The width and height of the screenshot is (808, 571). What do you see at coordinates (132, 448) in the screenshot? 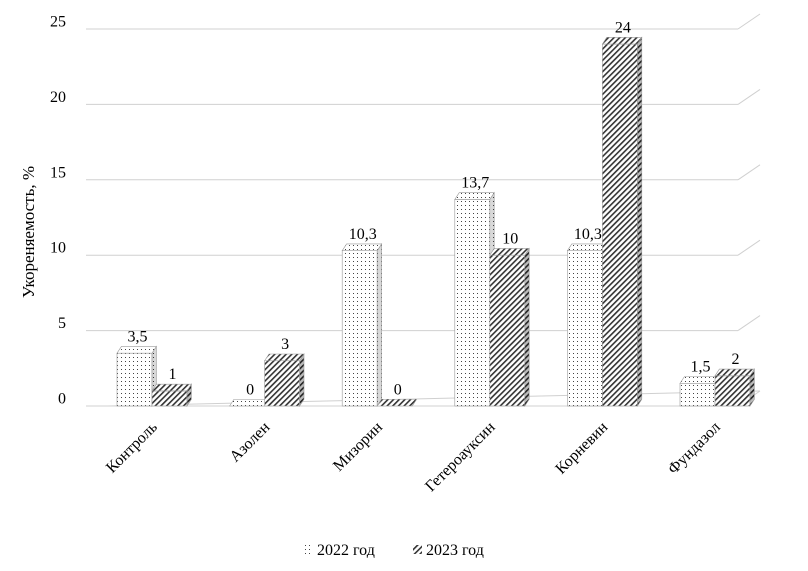
I see `x-tick-label: Контроль` at bounding box center [132, 448].